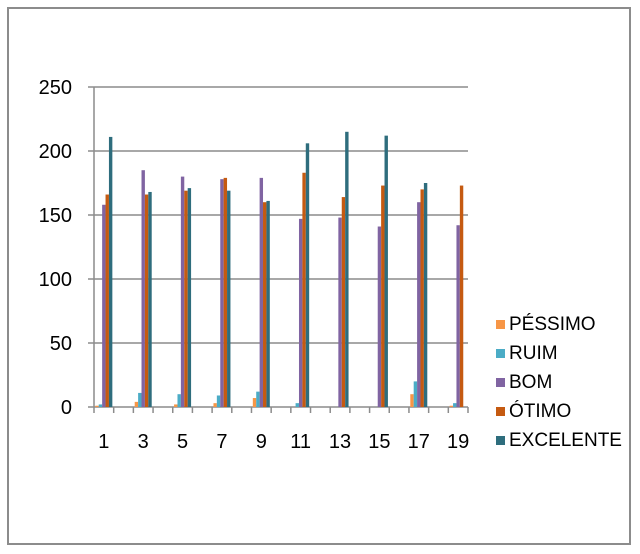 The image size is (640, 554). Describe the element at coordinates (552, 324) in the screenshot. I see `legend-label: PÉSSIMO` at that location.